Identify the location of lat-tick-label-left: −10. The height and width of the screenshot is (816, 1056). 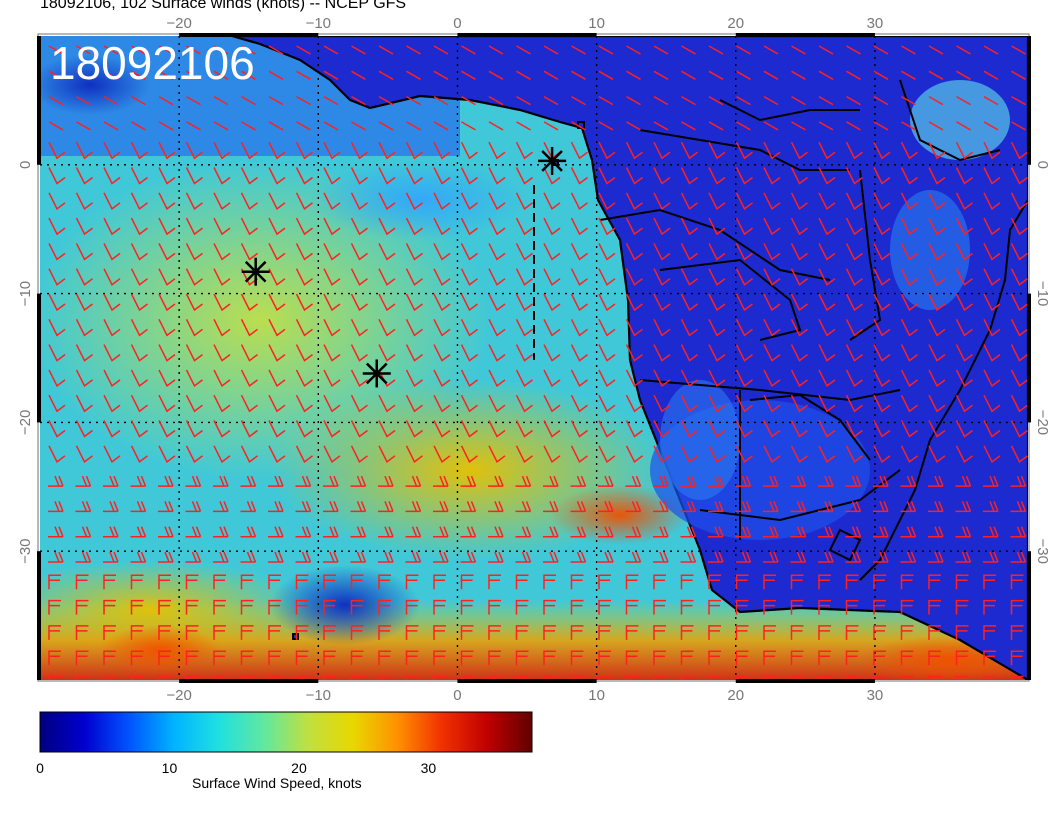
(25, 293).